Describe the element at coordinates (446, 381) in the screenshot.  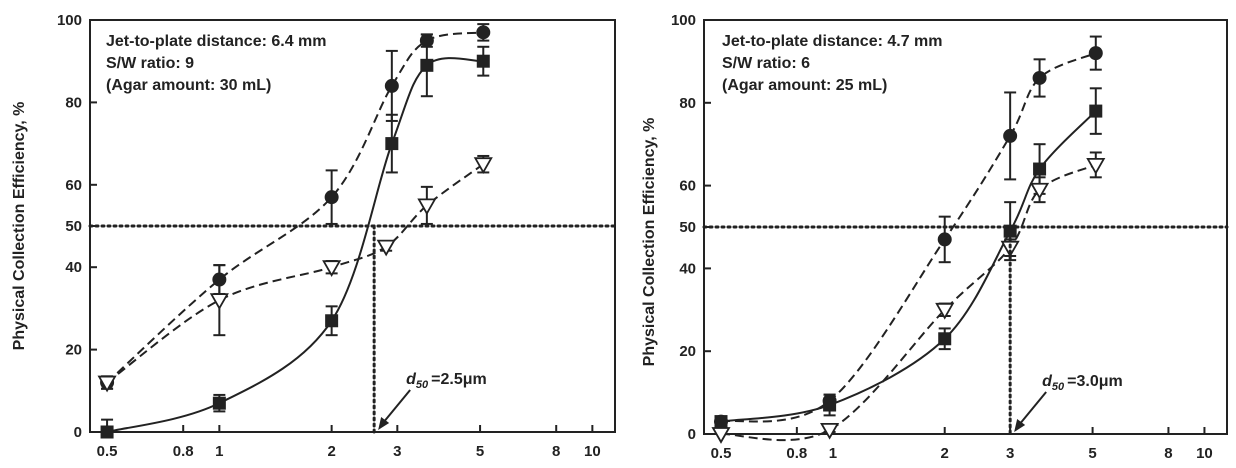
I see `d50-label: d50 =2.5μm` at that location.